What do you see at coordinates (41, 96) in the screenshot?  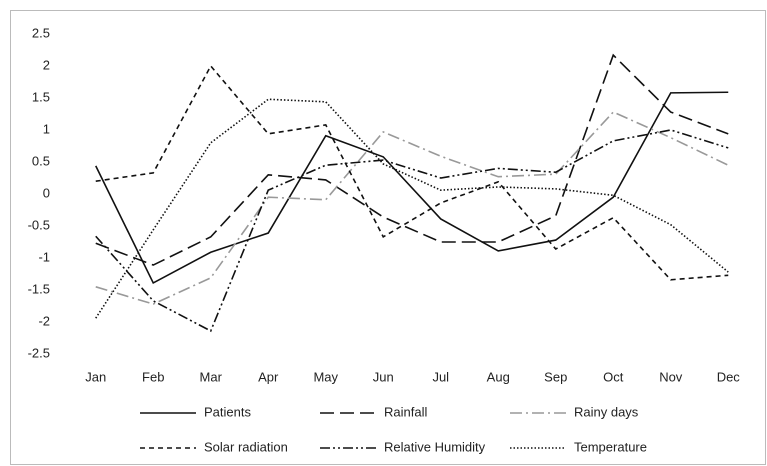 I see `y-tick-label: 1.5` at bounding box center [41, 96].